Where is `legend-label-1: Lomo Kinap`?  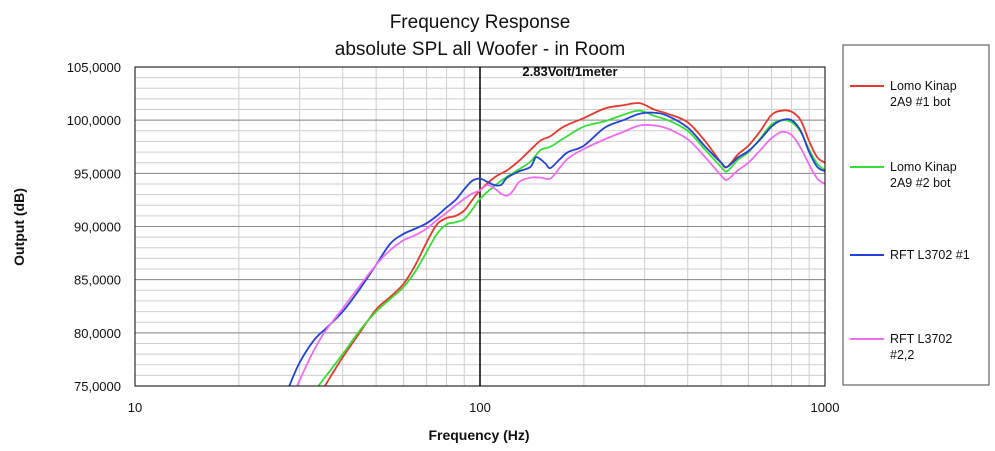
legend-label-1: Lomo Kinap is located at coordinates (923, 86).